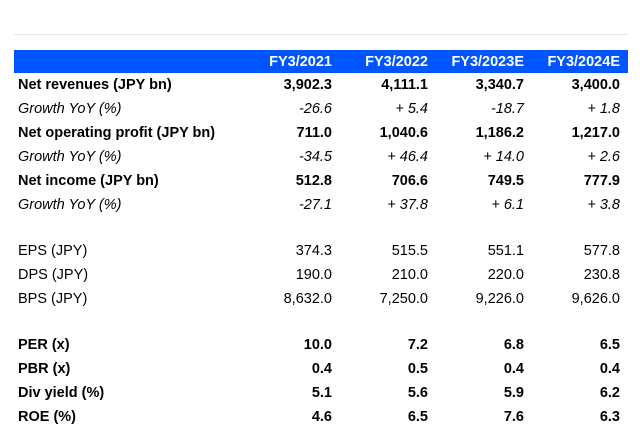 The height and width of the screenshot is (438, 640). I want to click on header-cell-label, so click(129, 61).